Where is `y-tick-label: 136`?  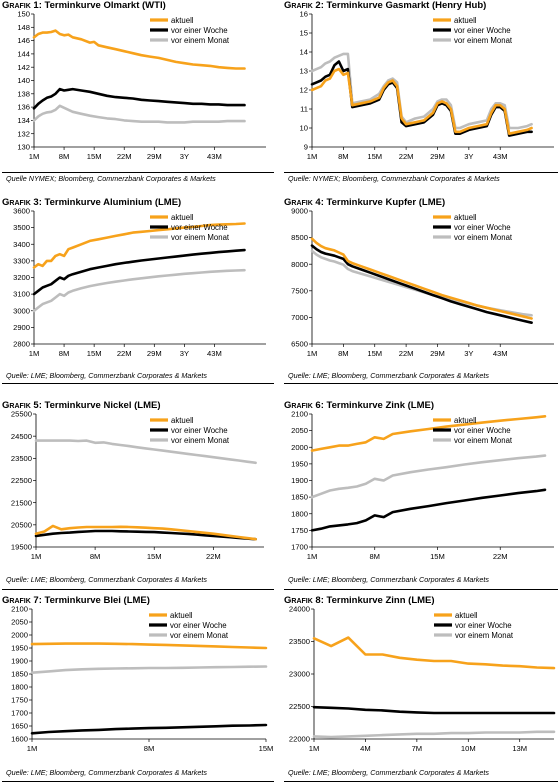 y-tick-label: 136 is located at coordinates (23, 107).